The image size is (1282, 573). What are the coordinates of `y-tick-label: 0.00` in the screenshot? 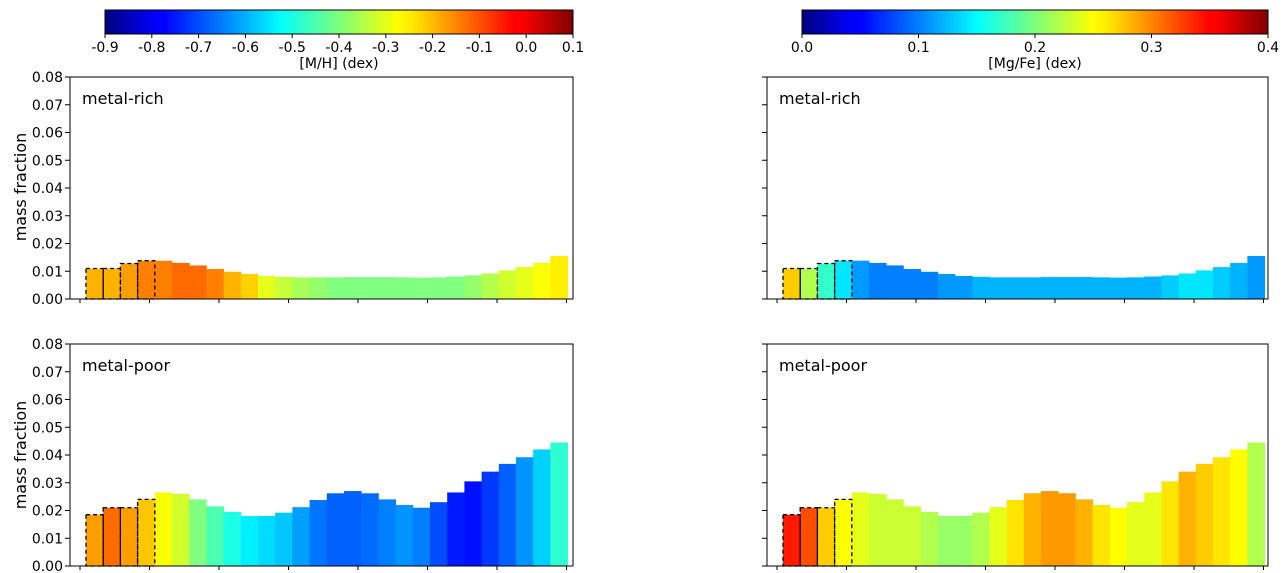 It's located at (47, 300).